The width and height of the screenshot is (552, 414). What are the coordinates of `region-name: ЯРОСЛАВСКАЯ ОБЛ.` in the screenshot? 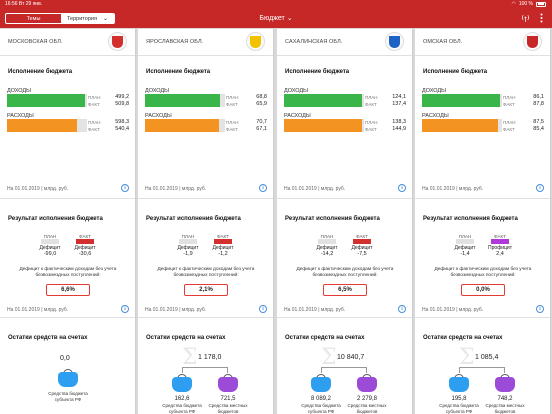 It's located at (175, 42).